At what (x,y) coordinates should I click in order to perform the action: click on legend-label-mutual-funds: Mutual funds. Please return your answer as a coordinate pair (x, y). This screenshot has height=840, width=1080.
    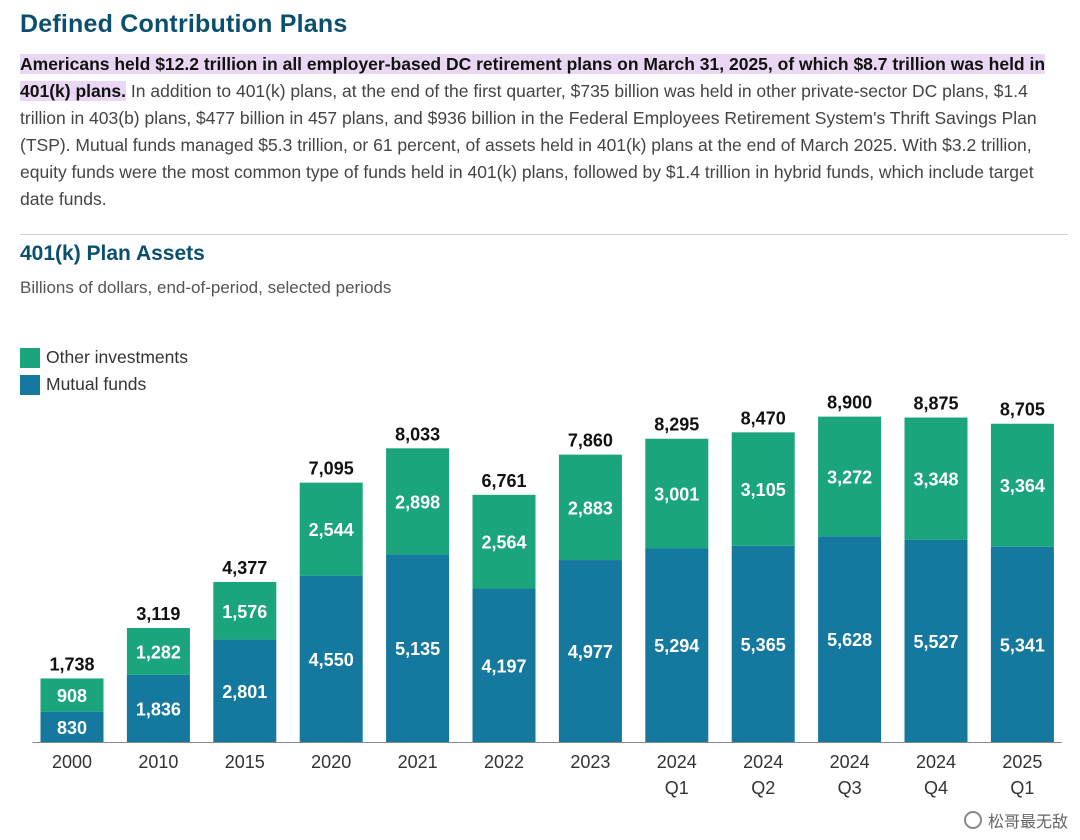
    Looking at the image, I should click on (96, 384).